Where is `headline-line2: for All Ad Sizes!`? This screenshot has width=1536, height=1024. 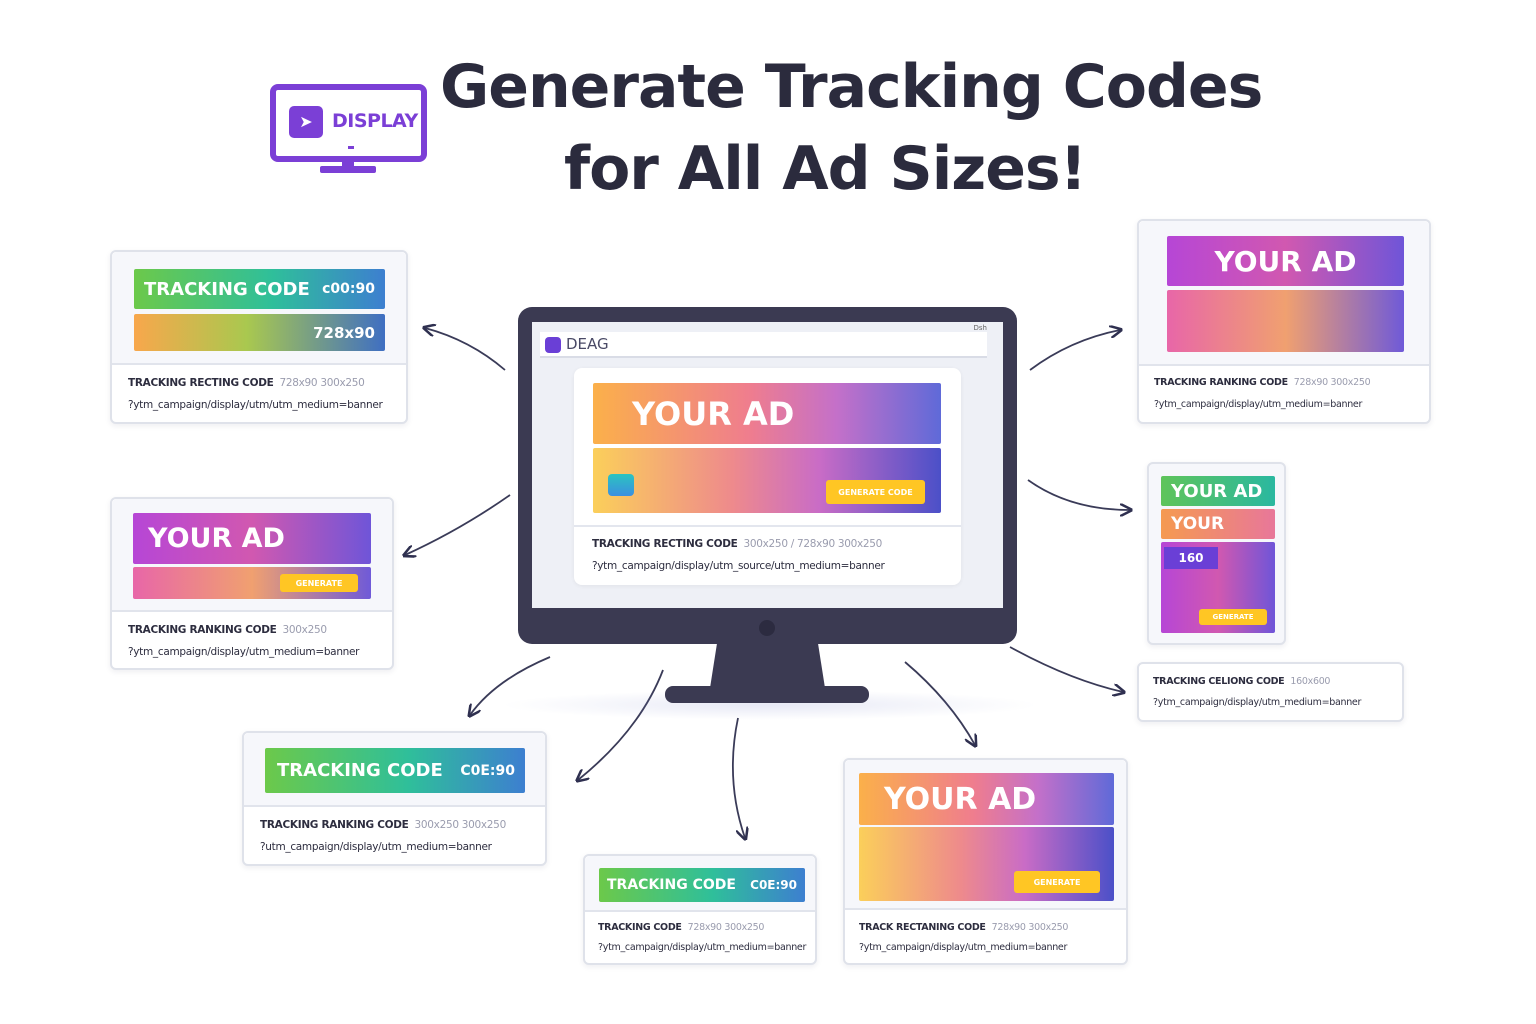
headline-line2: for All Ad Sizes! is located at coordinates (825, 169).